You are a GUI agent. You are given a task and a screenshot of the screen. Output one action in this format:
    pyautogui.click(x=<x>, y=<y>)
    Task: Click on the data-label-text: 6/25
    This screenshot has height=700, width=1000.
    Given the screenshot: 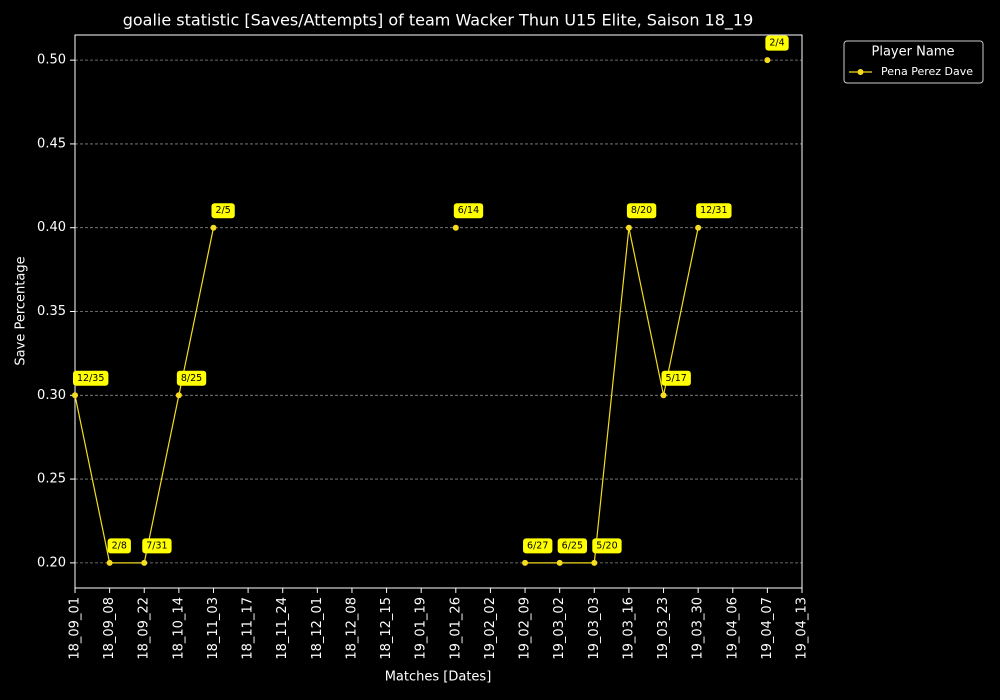 What is the action you would take?
    pyautogui.click(x=572, y=545)
    